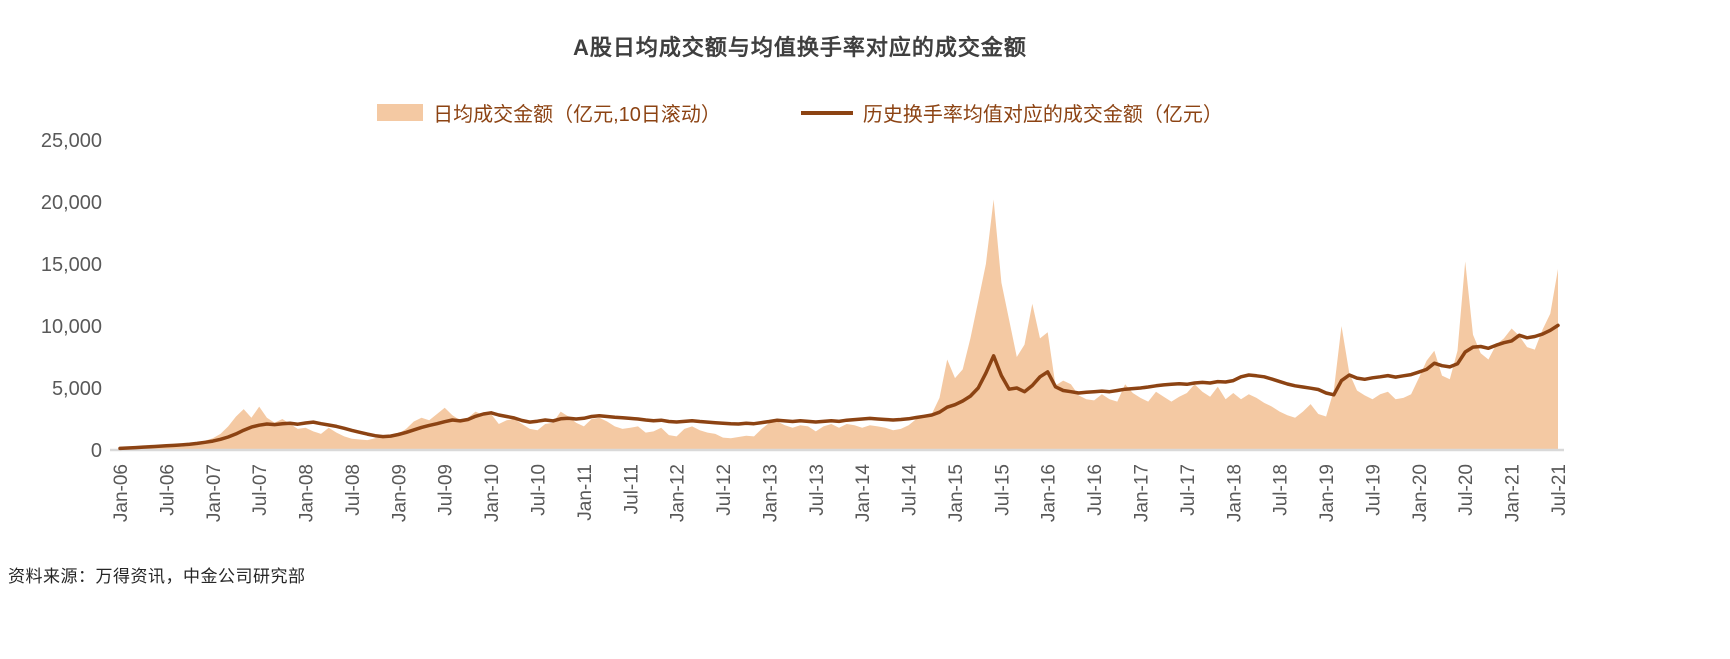  Describe the element at coordinates (77, 389) in the screenshot. I see `y-axis-tick-label: 5,000` at that location.